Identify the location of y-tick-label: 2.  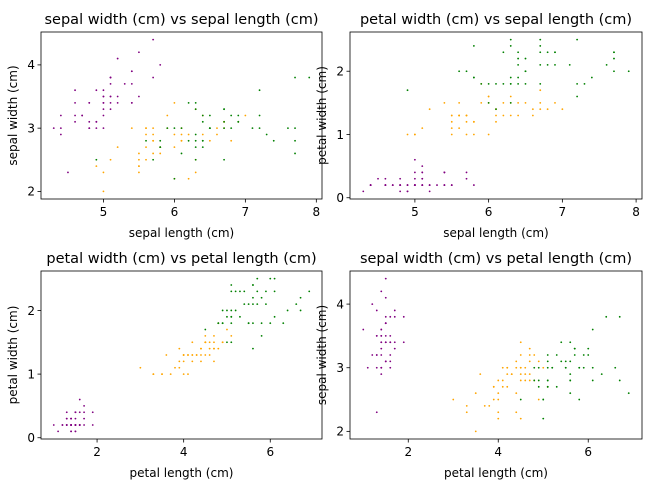
(31, 192).